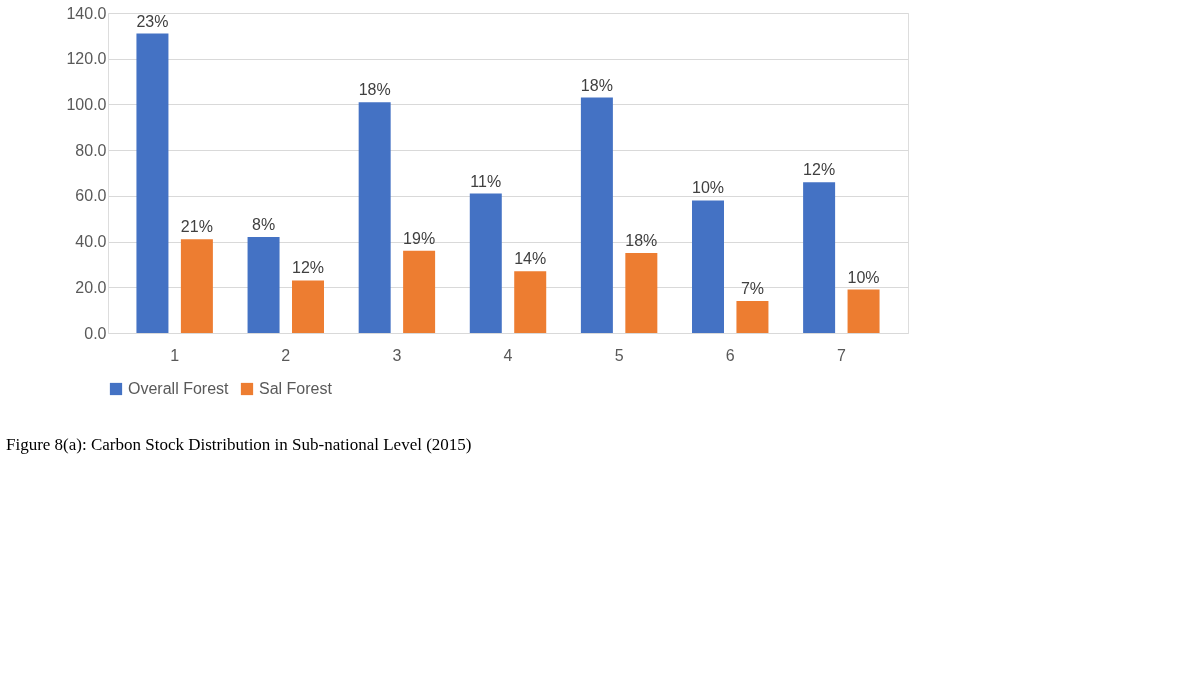 The height and width of the screenshot is (690, 1183). Describe the element at coordinates (91, 287) in the screenshot. I see `y-tick-label: 20.0` at that location.